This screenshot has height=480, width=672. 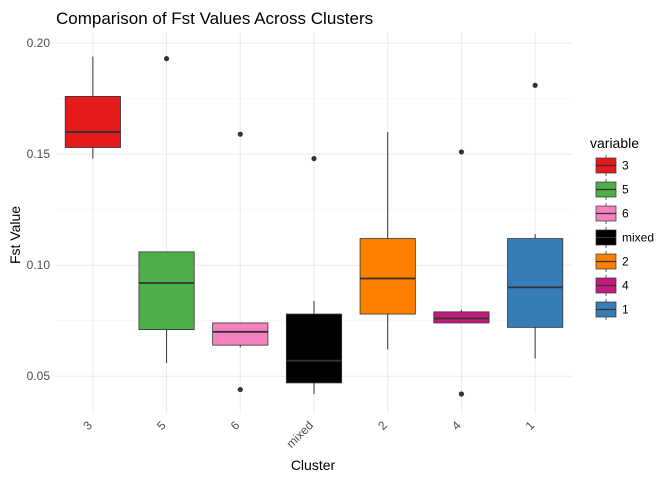 What do you see at coordinates (456, 425) in the screenshot?
I see `x-tick-label: 4` at bounding box center [456, 425].